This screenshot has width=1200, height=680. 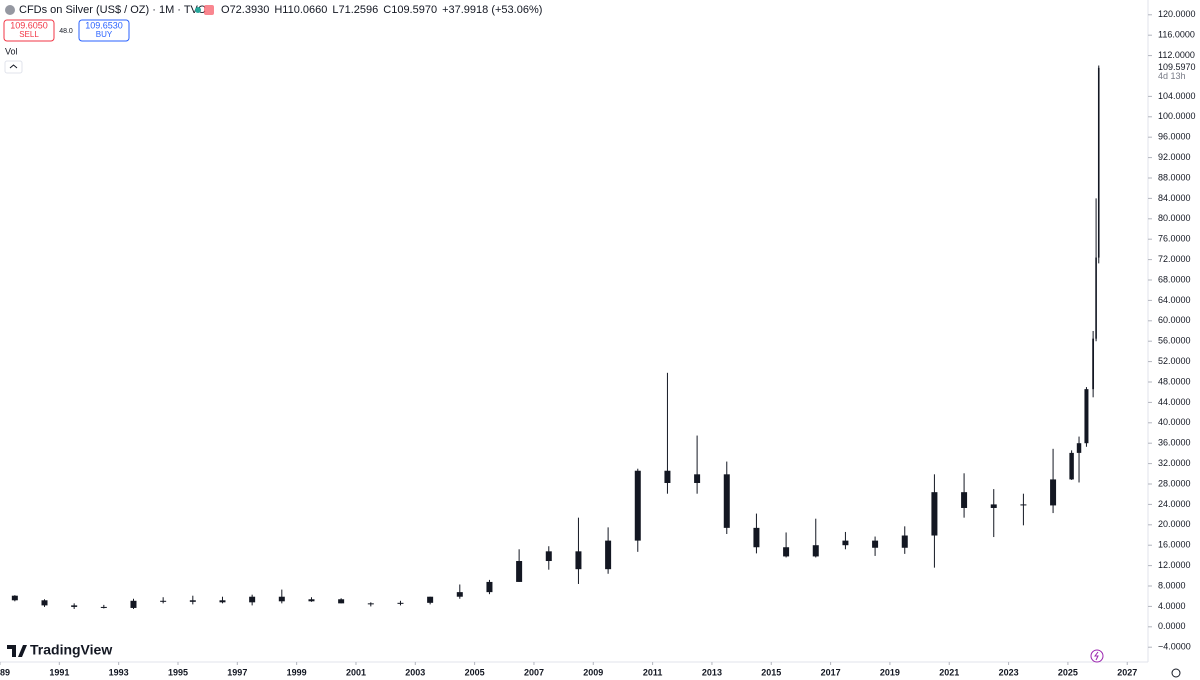 I want to click on x-tick-label: 2011, so click(x=653, y=672).